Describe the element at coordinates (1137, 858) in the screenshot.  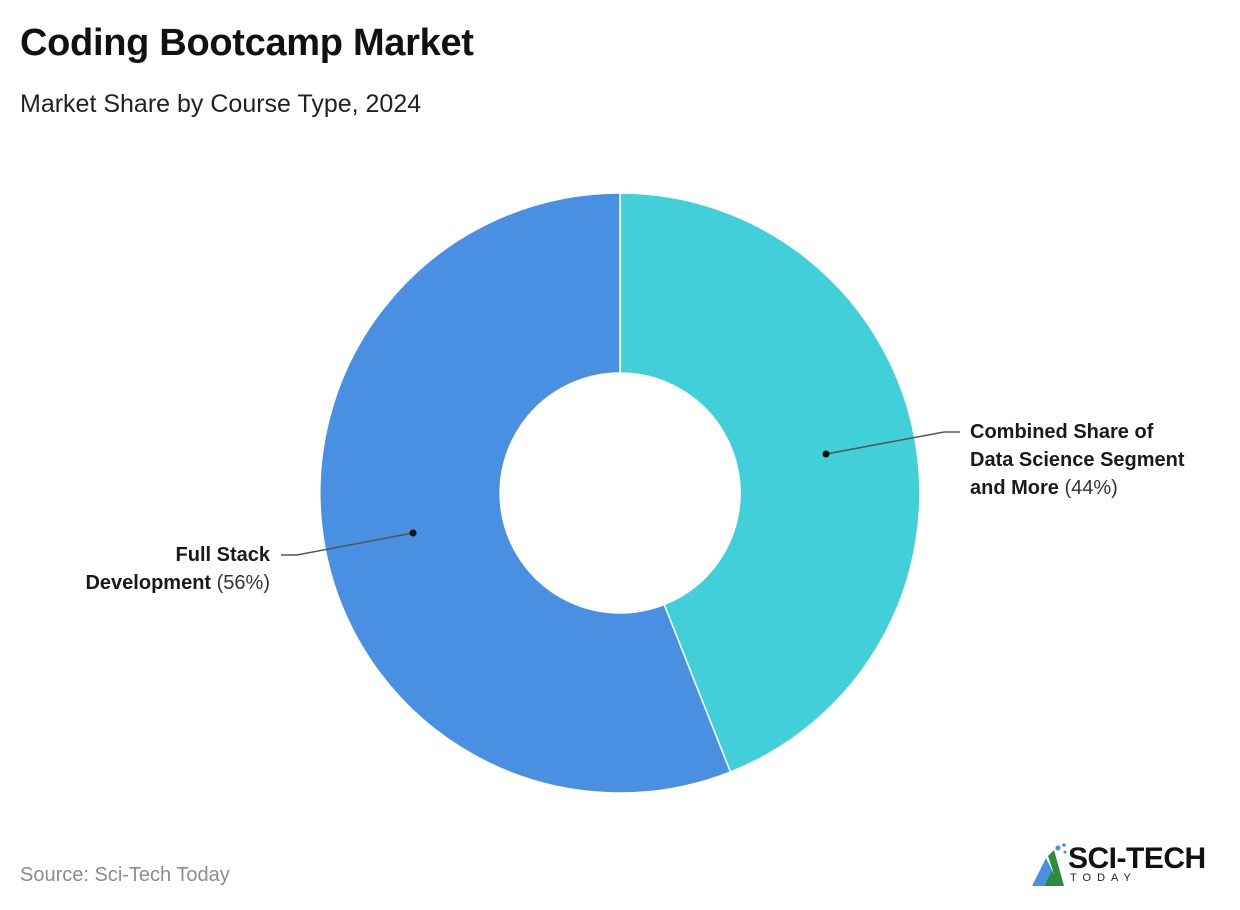
I see `logo-main-text: SCI-TECH` at that location.